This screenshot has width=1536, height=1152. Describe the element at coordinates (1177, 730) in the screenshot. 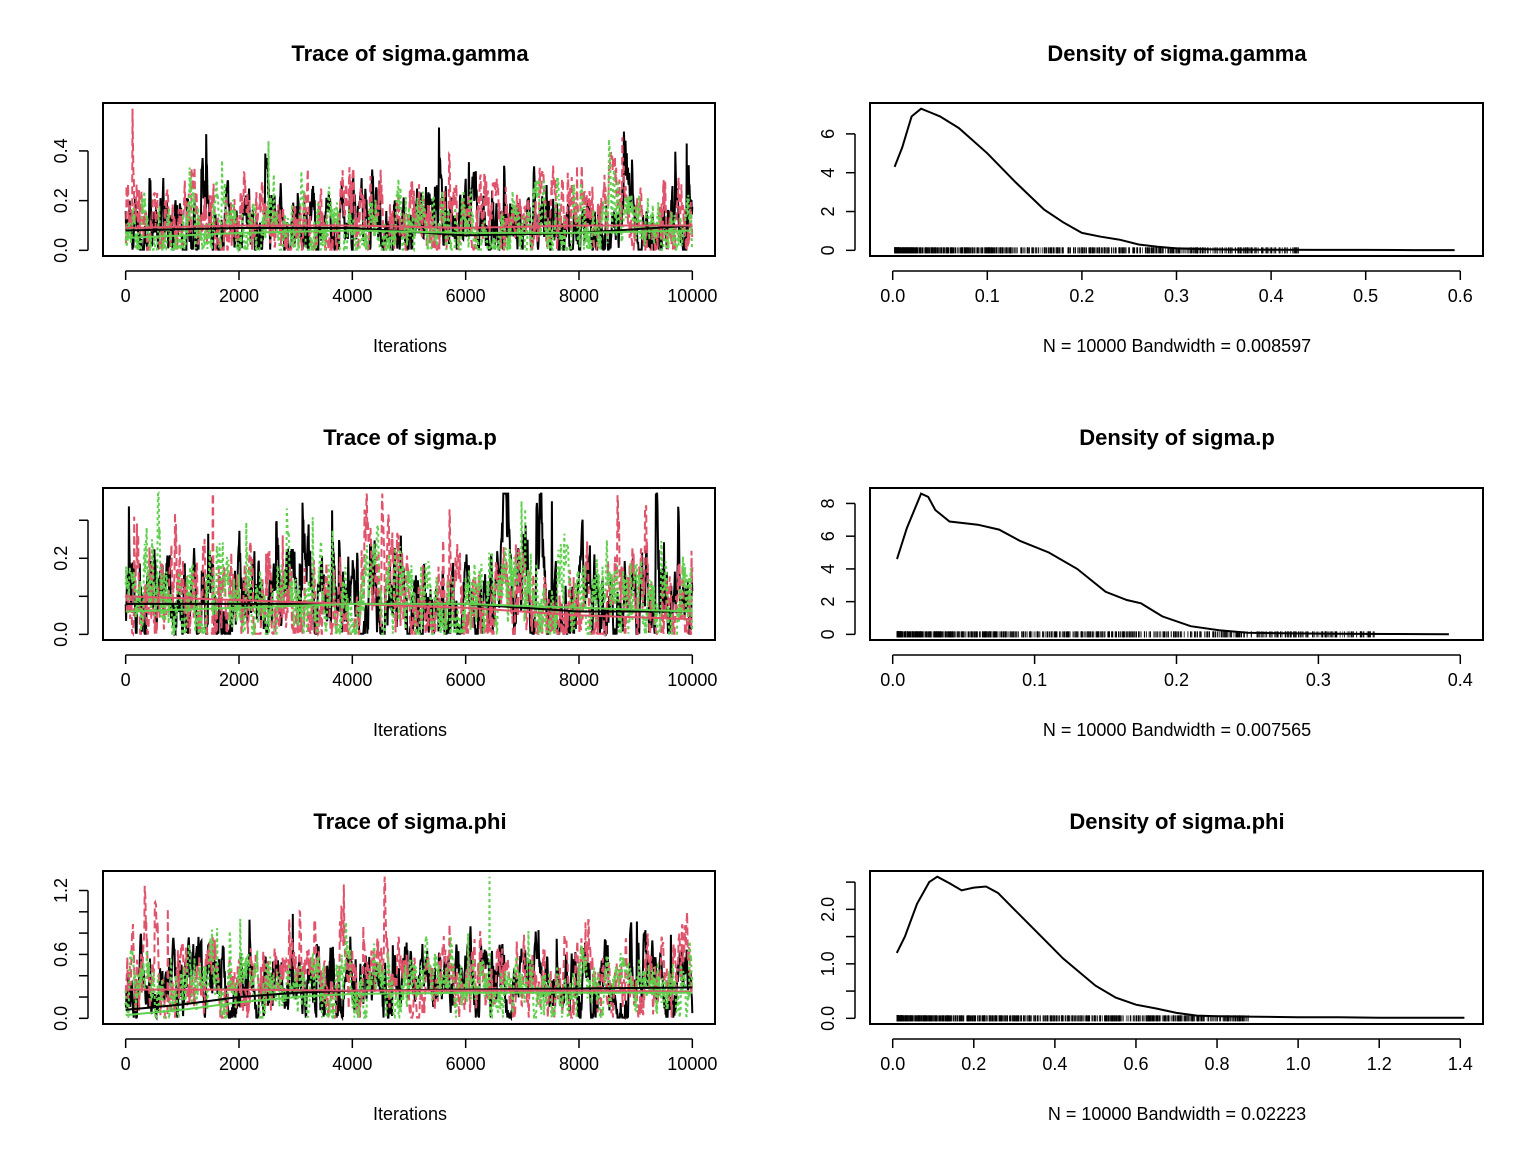

I see `x-axis-label: N = 10000 Bandwidth = 0.007565` at that location.